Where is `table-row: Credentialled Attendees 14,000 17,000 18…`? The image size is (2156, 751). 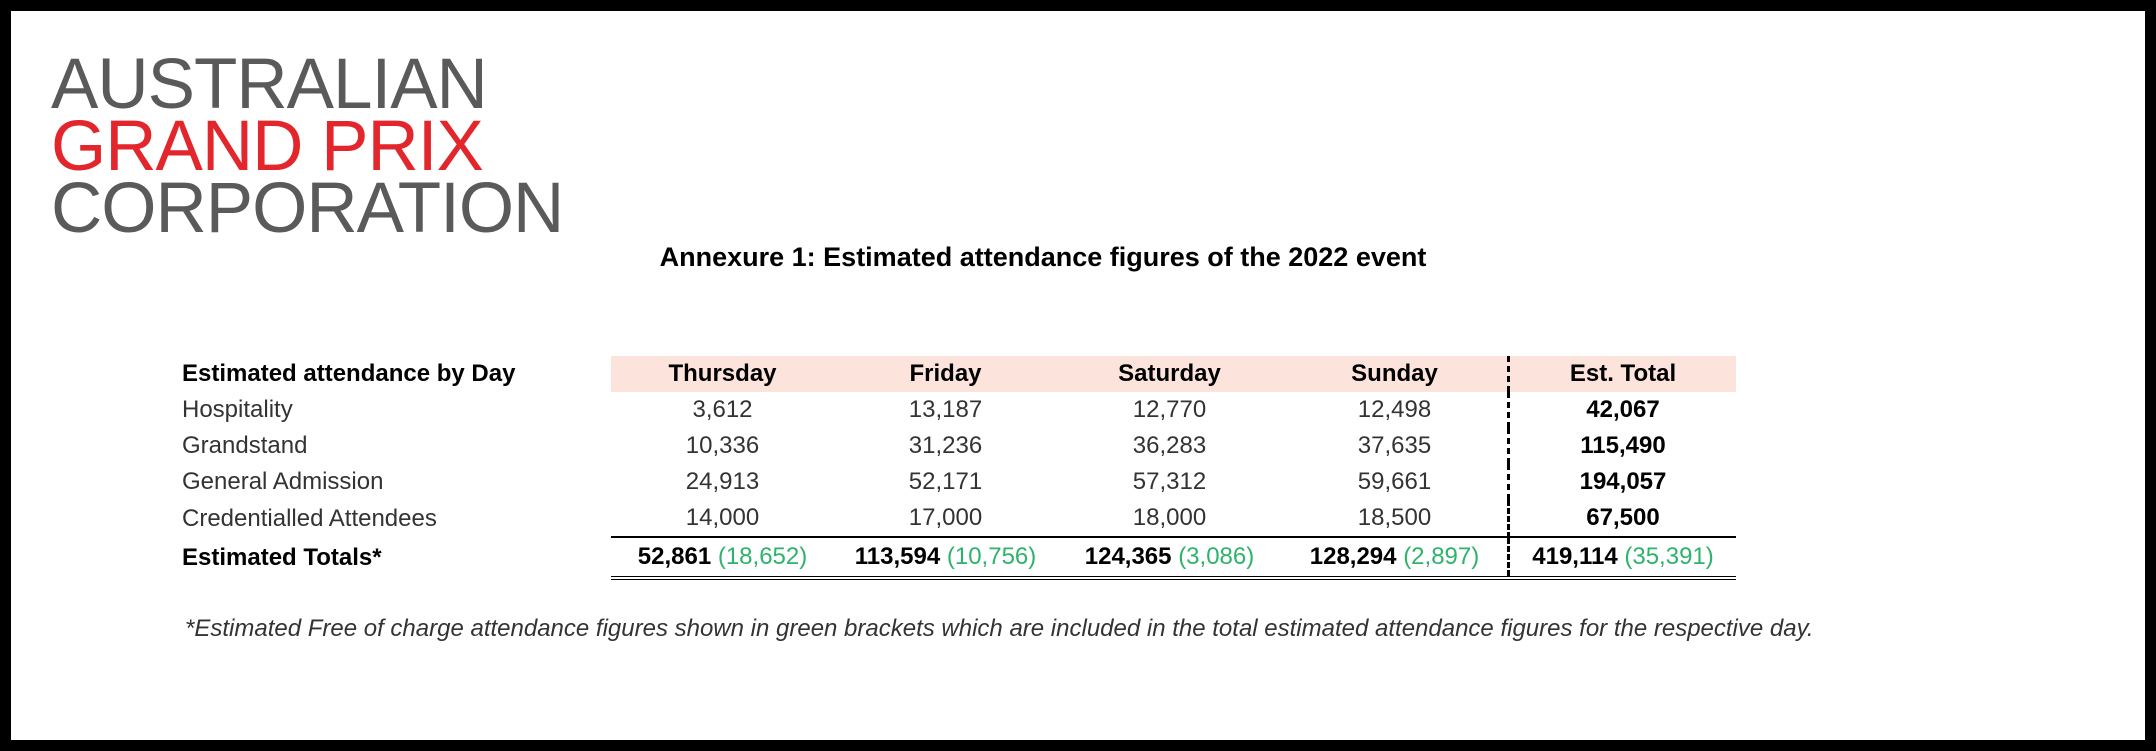 table-row: Credentialled Attendees 14,000 17,000 18… is located at coordinates (959, 518).